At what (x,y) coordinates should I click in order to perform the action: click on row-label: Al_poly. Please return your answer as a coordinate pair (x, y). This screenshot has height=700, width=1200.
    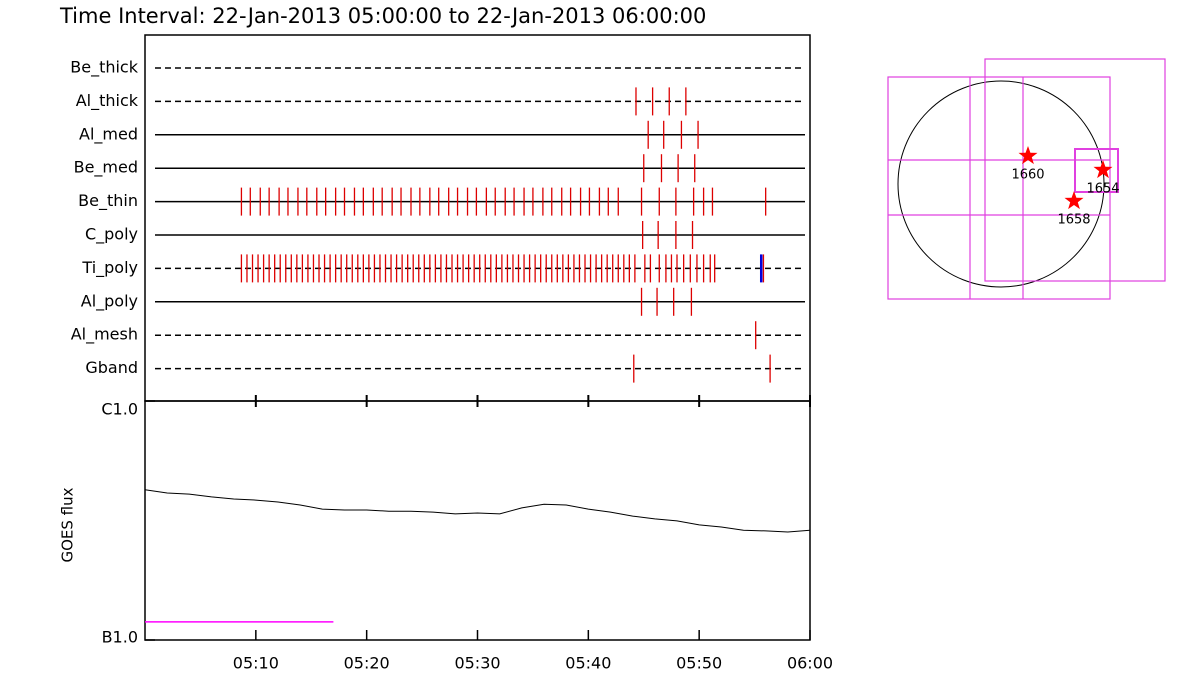
    Looking at the image, I should click on (109, 301).